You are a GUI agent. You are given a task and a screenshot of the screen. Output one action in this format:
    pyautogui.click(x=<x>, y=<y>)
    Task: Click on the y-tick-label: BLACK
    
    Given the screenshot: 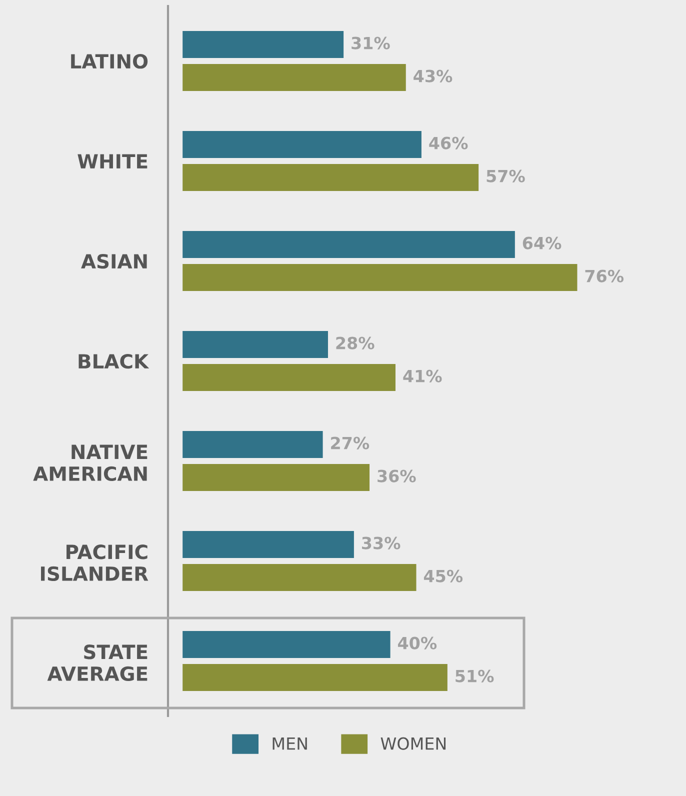 What is the action you would take?
    pyautogui.click(x=114, y=361)
    